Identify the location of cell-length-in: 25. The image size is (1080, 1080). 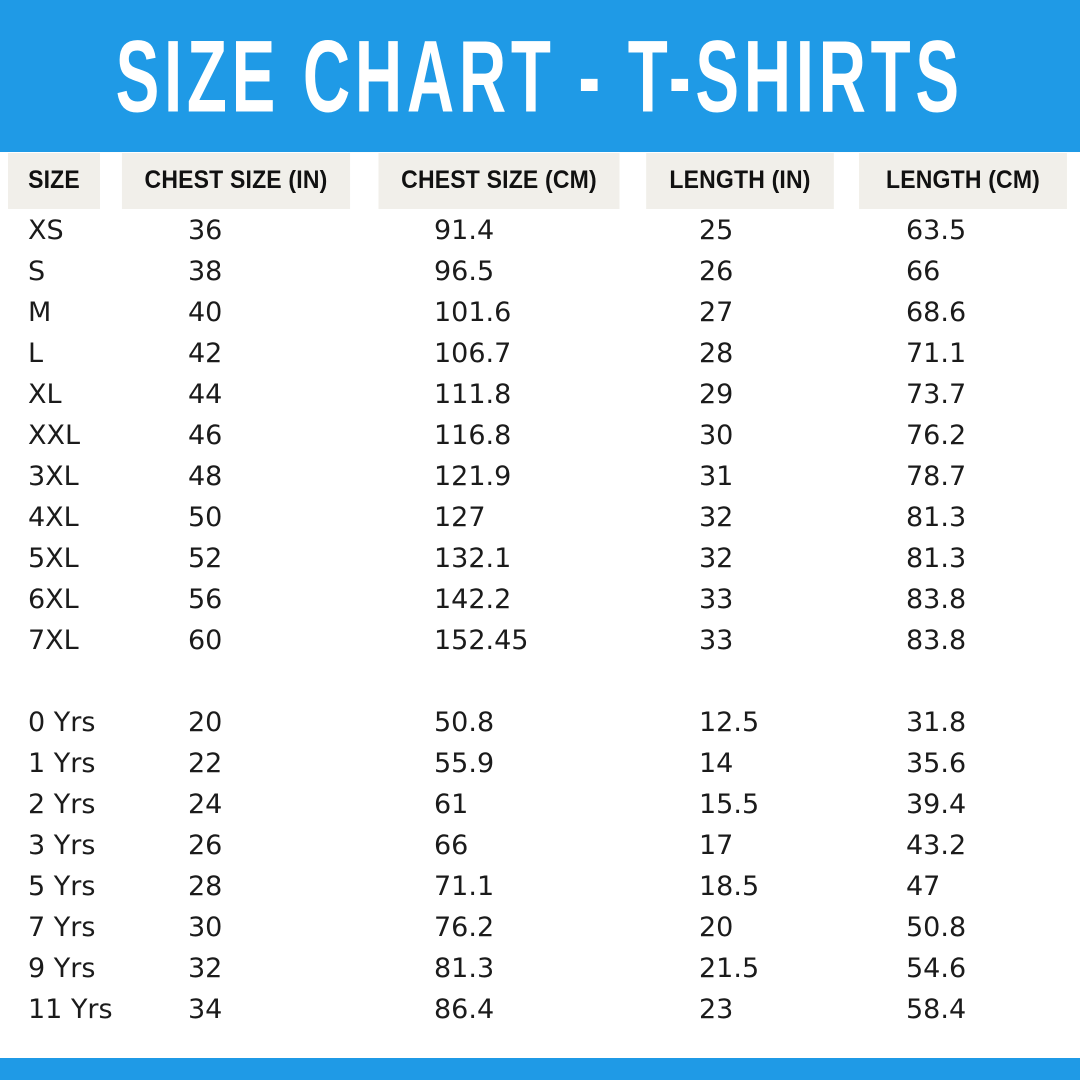
(740, 230).